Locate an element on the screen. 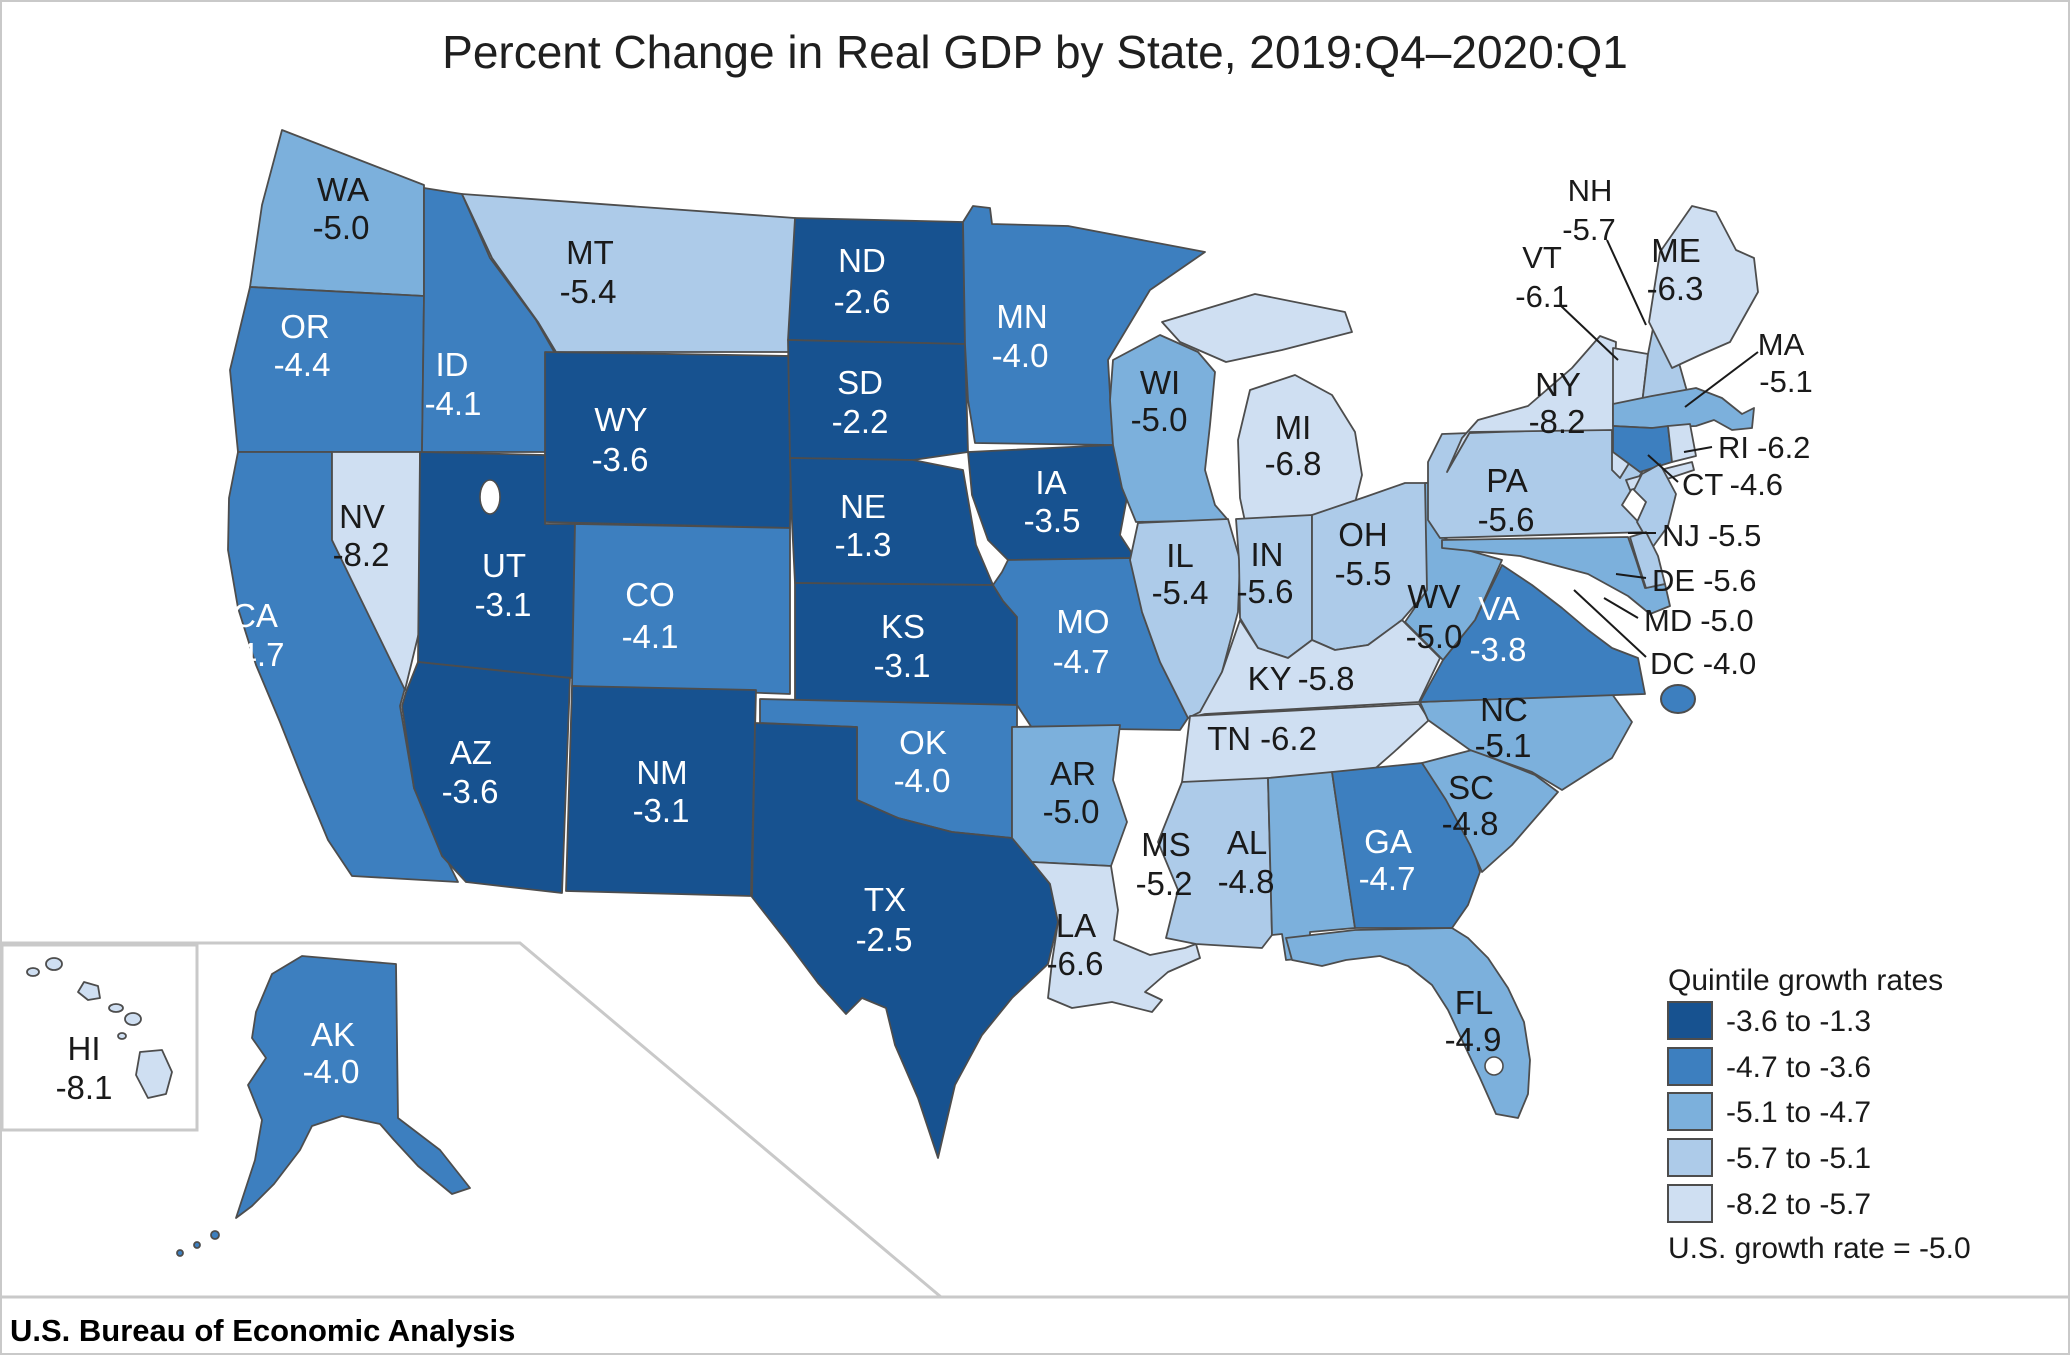 This screenshot has width=2070, height=1355. state-shape-va is located at coordinates (1532, 633).